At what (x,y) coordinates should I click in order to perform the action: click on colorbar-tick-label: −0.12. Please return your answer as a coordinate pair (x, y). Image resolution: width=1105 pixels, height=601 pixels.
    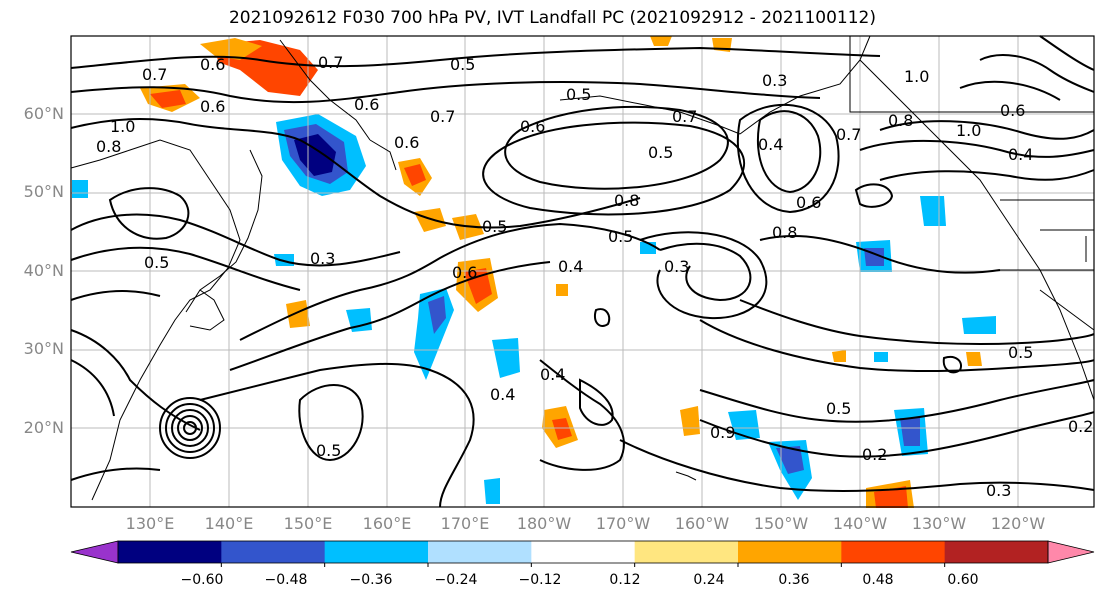
    Looking at the image, I should click on (540, 580).